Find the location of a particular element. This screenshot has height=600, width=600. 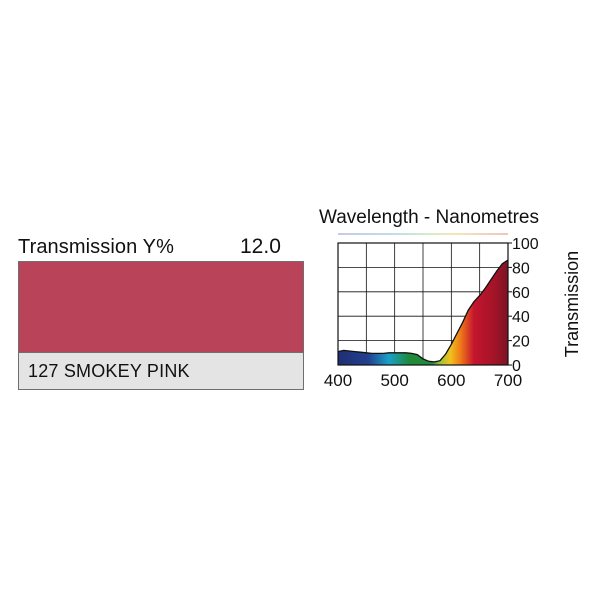

chart-title: Wavelength - Nanometres is located at coordinates (429, 217).